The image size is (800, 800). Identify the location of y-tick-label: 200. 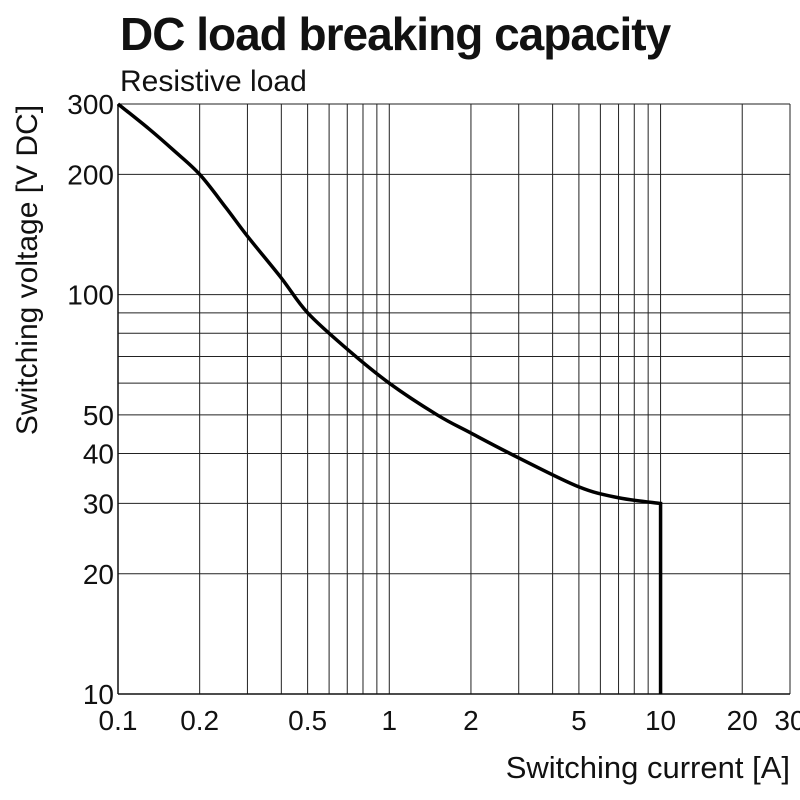
(90, 174).